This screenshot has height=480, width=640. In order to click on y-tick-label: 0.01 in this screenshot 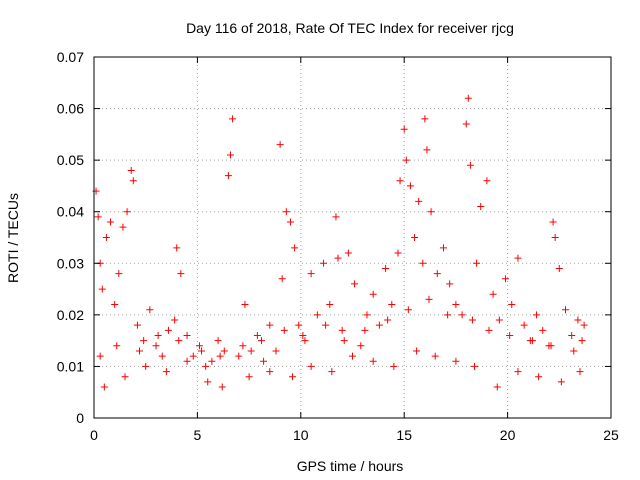, I will do `click(70, 366)`.